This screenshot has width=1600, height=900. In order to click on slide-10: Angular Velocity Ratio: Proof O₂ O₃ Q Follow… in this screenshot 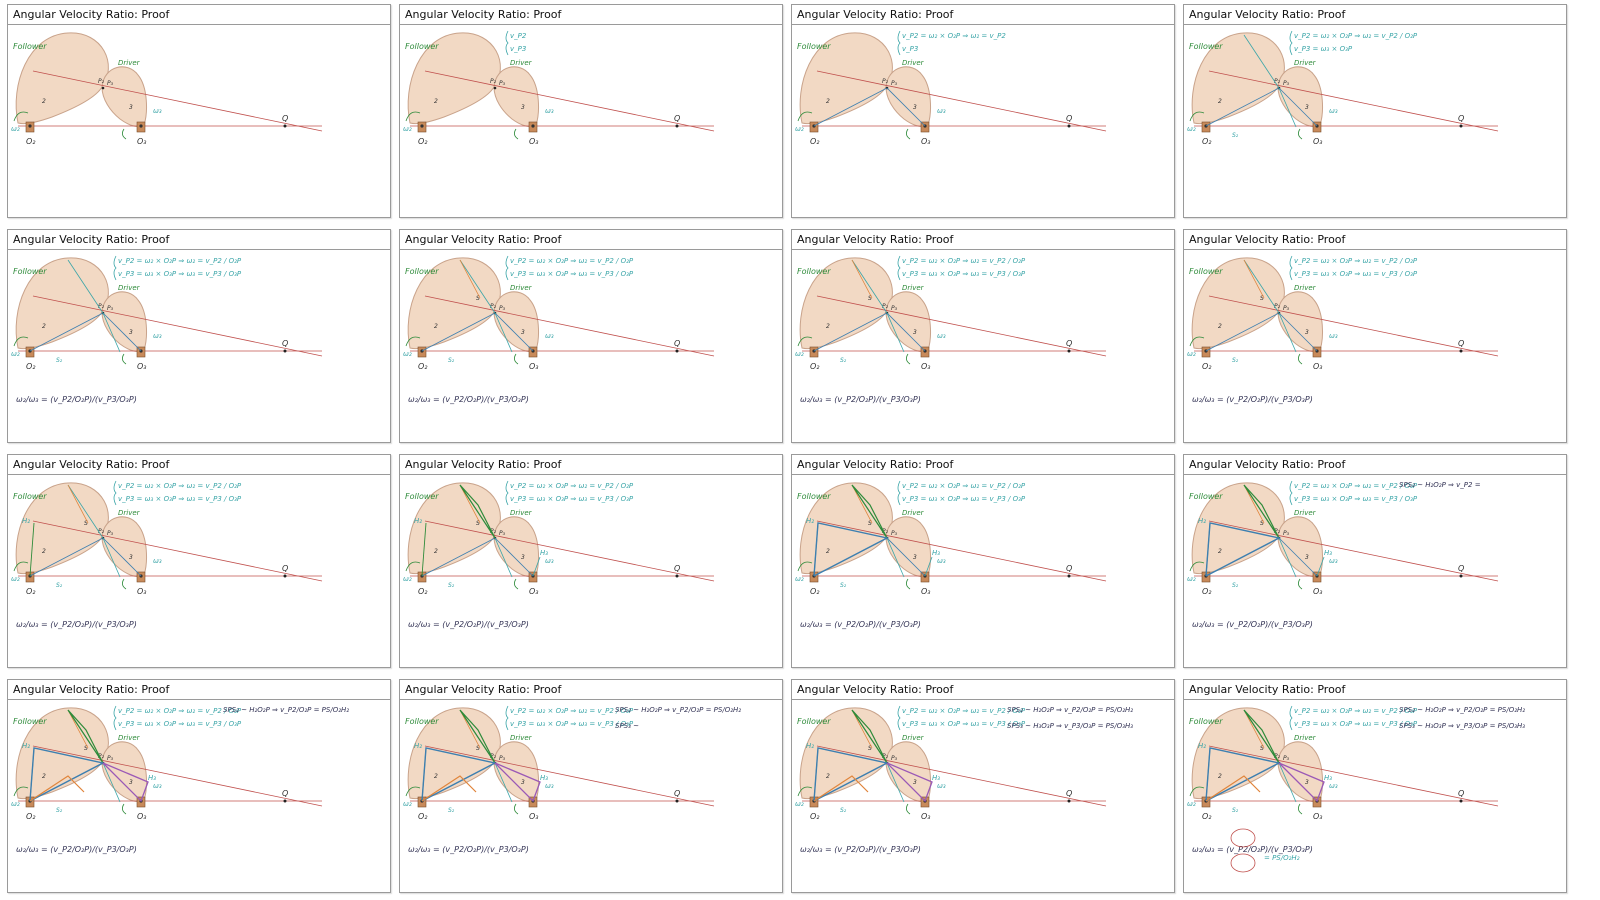, I will do `click(591, 561)`.